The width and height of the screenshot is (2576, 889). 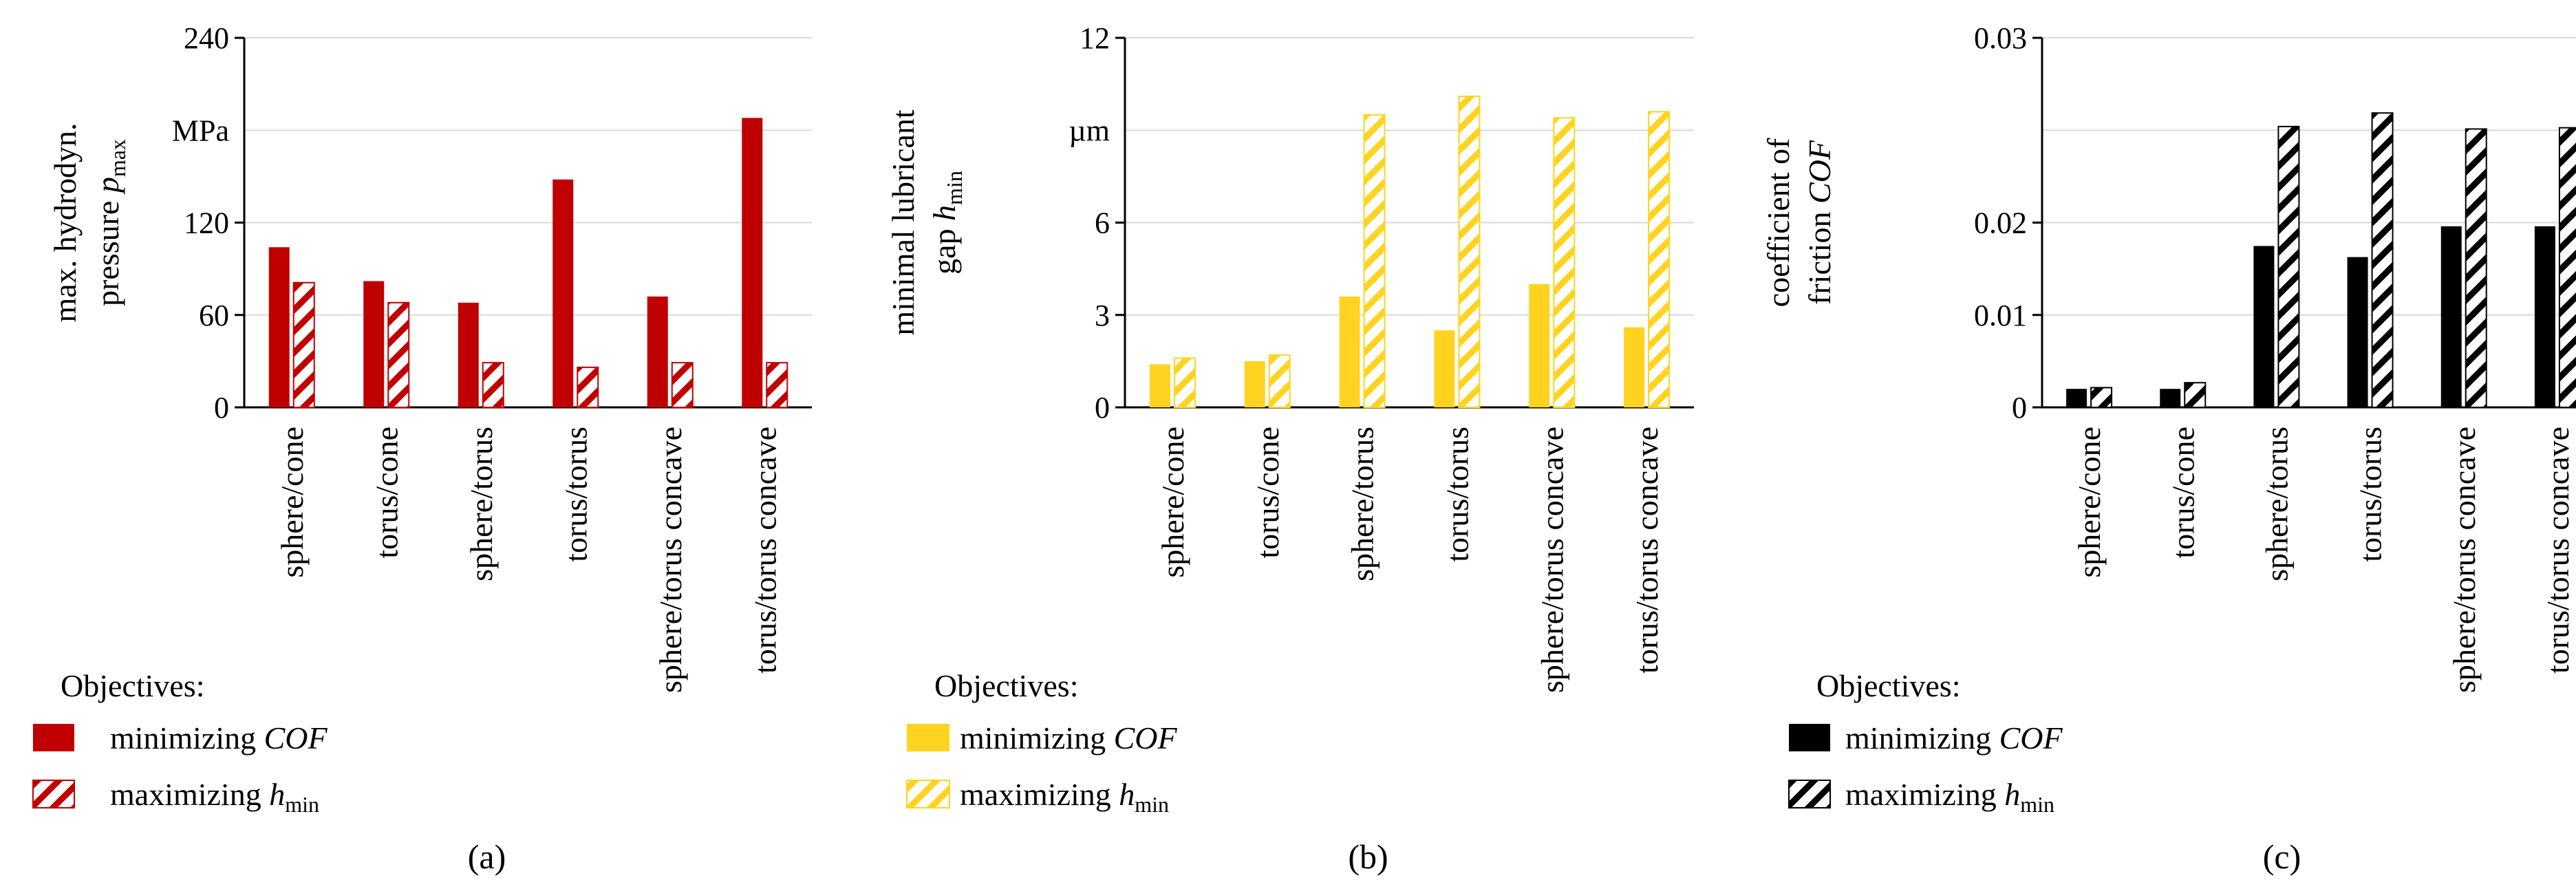 I want to click on y-axis-title-line2: gap hmin, so click(x=947, y=223).